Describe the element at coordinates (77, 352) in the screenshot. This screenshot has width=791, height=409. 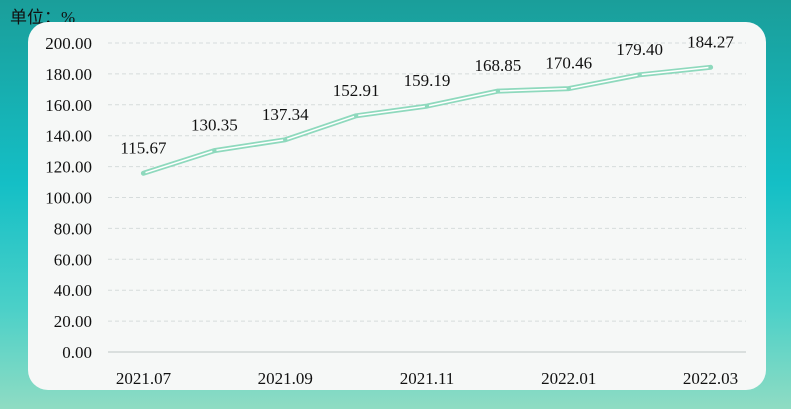
I see `y-tick-label: 0.00` at that location.